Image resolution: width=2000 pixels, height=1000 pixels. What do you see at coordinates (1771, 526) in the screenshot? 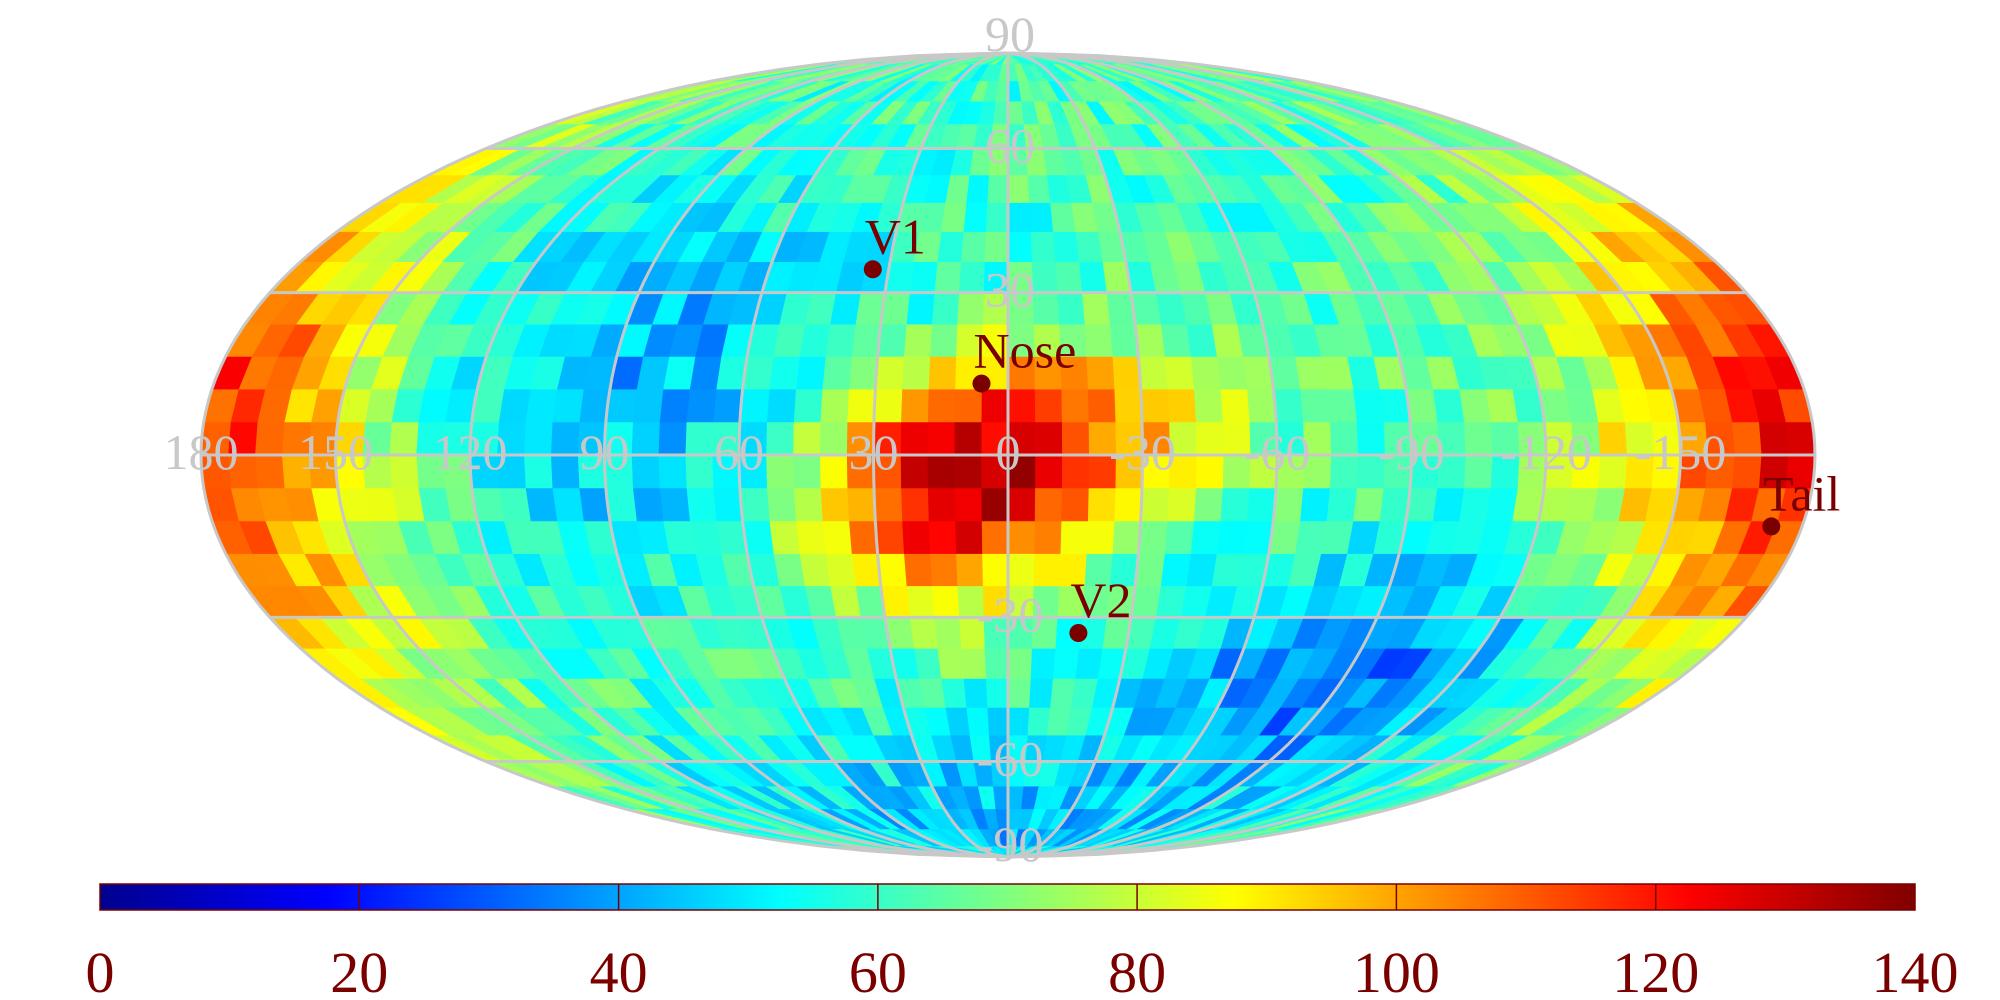
I see `marker-tail-dot` at bounding box center [1771, 526].